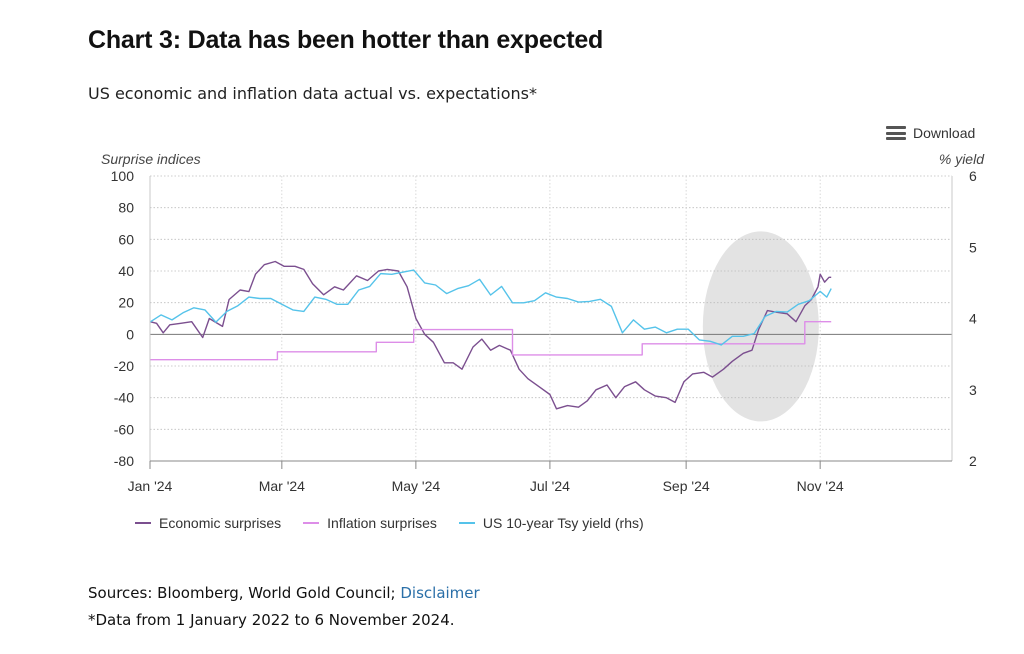  What do you see at coordinates (686, 486) in the screenshot?
I see `x-tick-label: Sep '24` at bounding box center [686, 486].